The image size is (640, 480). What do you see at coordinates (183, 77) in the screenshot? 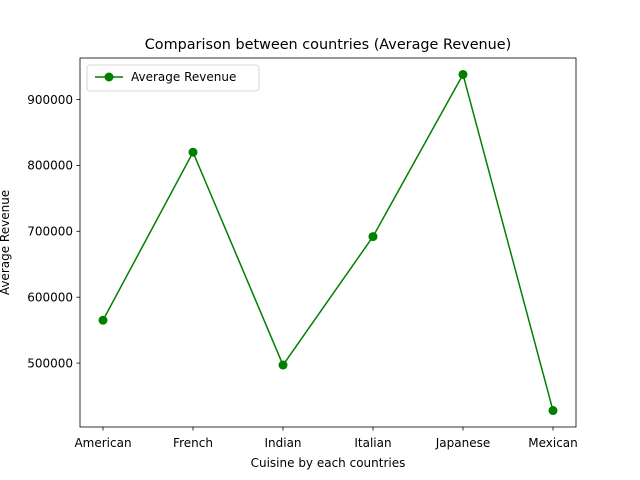
I see `legend-label: Average Revenue` at bounding box center [183, 77].